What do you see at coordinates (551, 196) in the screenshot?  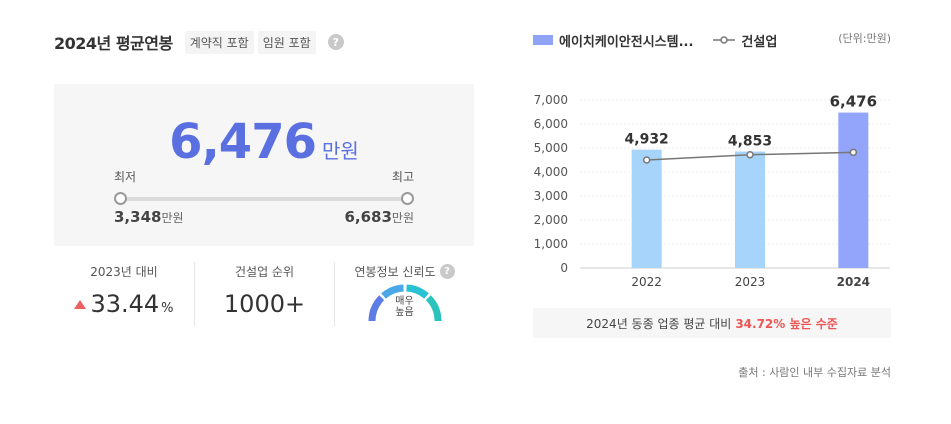 I see `y-tick-label: 3,000` at bounding box center [551, 196].